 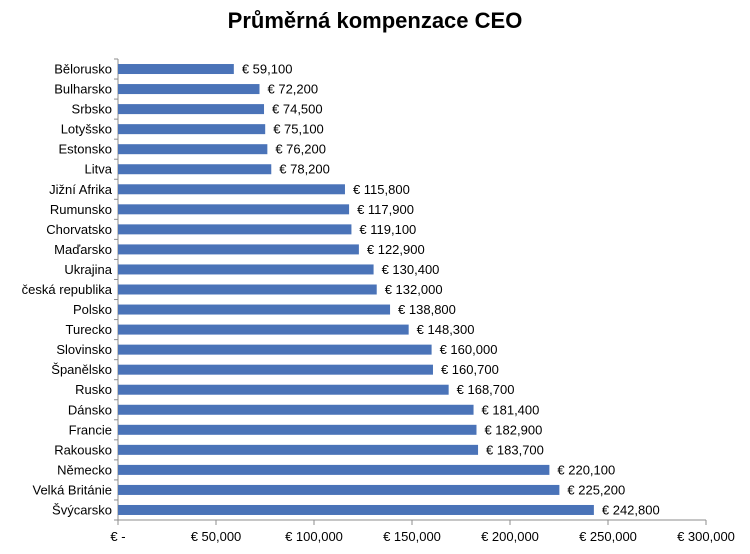 I want to click on category-label: Rumunsko, so click(x=81, y=209).